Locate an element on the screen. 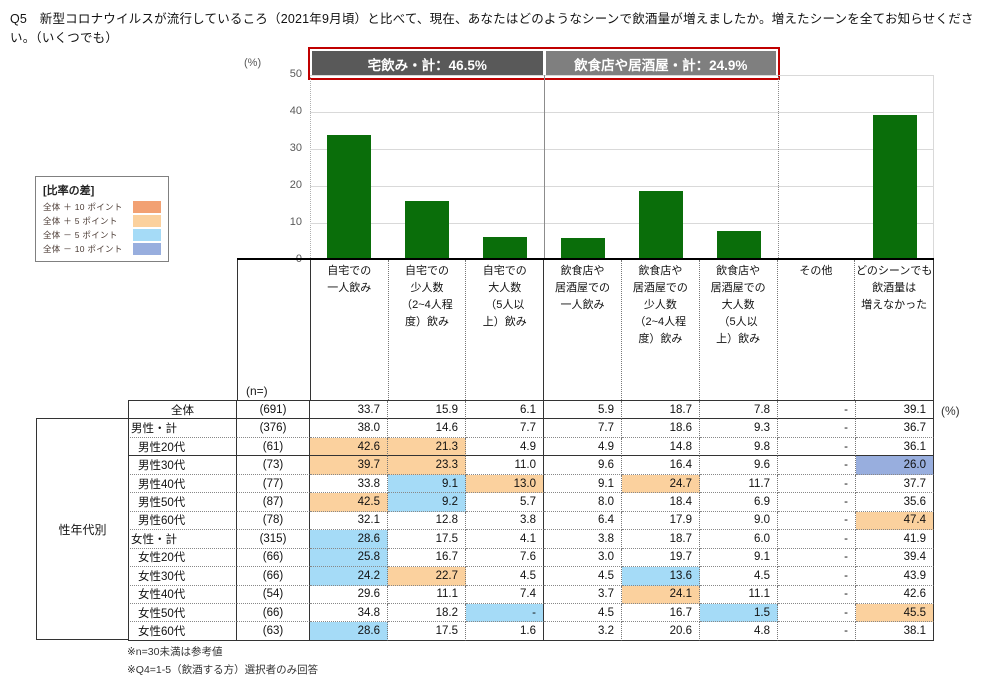 The height and width of the screenshot is (680, 987). footnote-2: ※Q4=1-5（飲酒する方）選択者のみ回答 is located at coordinates (223, 670).